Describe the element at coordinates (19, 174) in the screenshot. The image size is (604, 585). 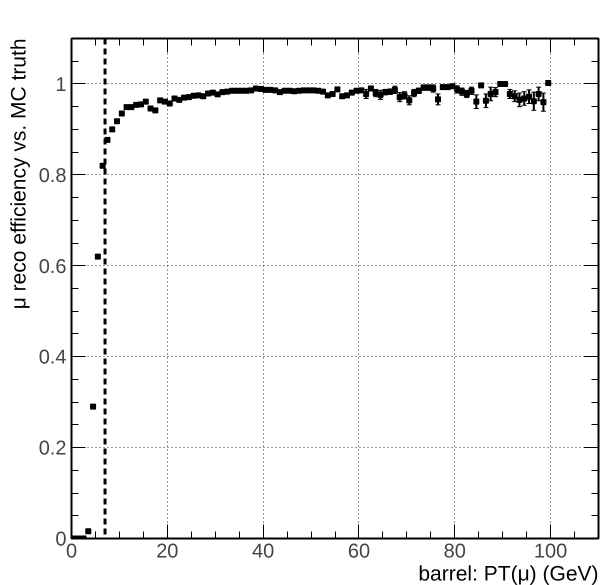
I see `y-axis-title: μ reco efficiency vs. MC truth` at that location.